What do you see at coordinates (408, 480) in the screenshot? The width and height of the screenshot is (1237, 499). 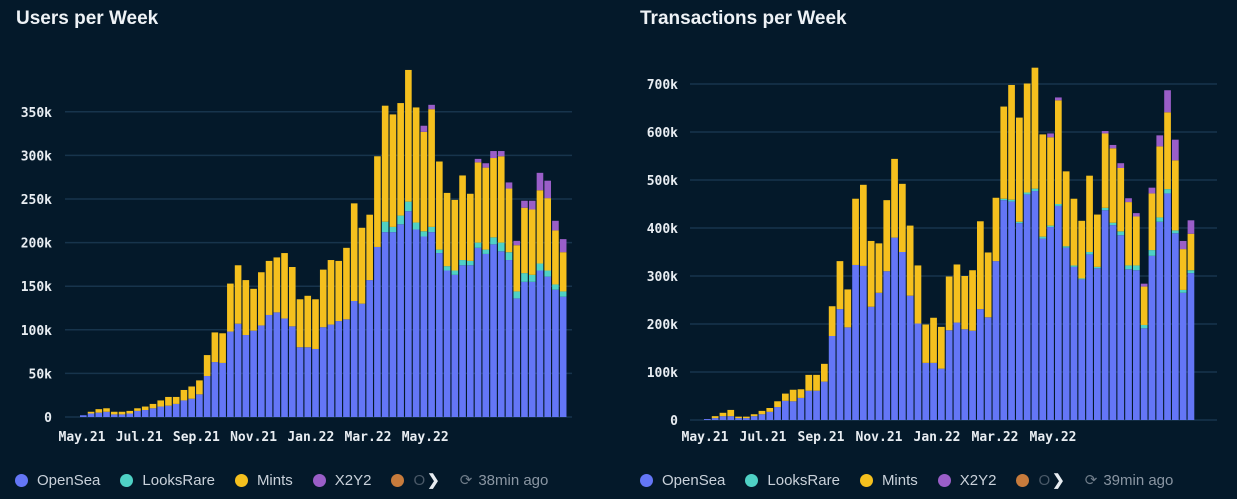 I see `legend-item-other: O` at bounding box center [408, 480].